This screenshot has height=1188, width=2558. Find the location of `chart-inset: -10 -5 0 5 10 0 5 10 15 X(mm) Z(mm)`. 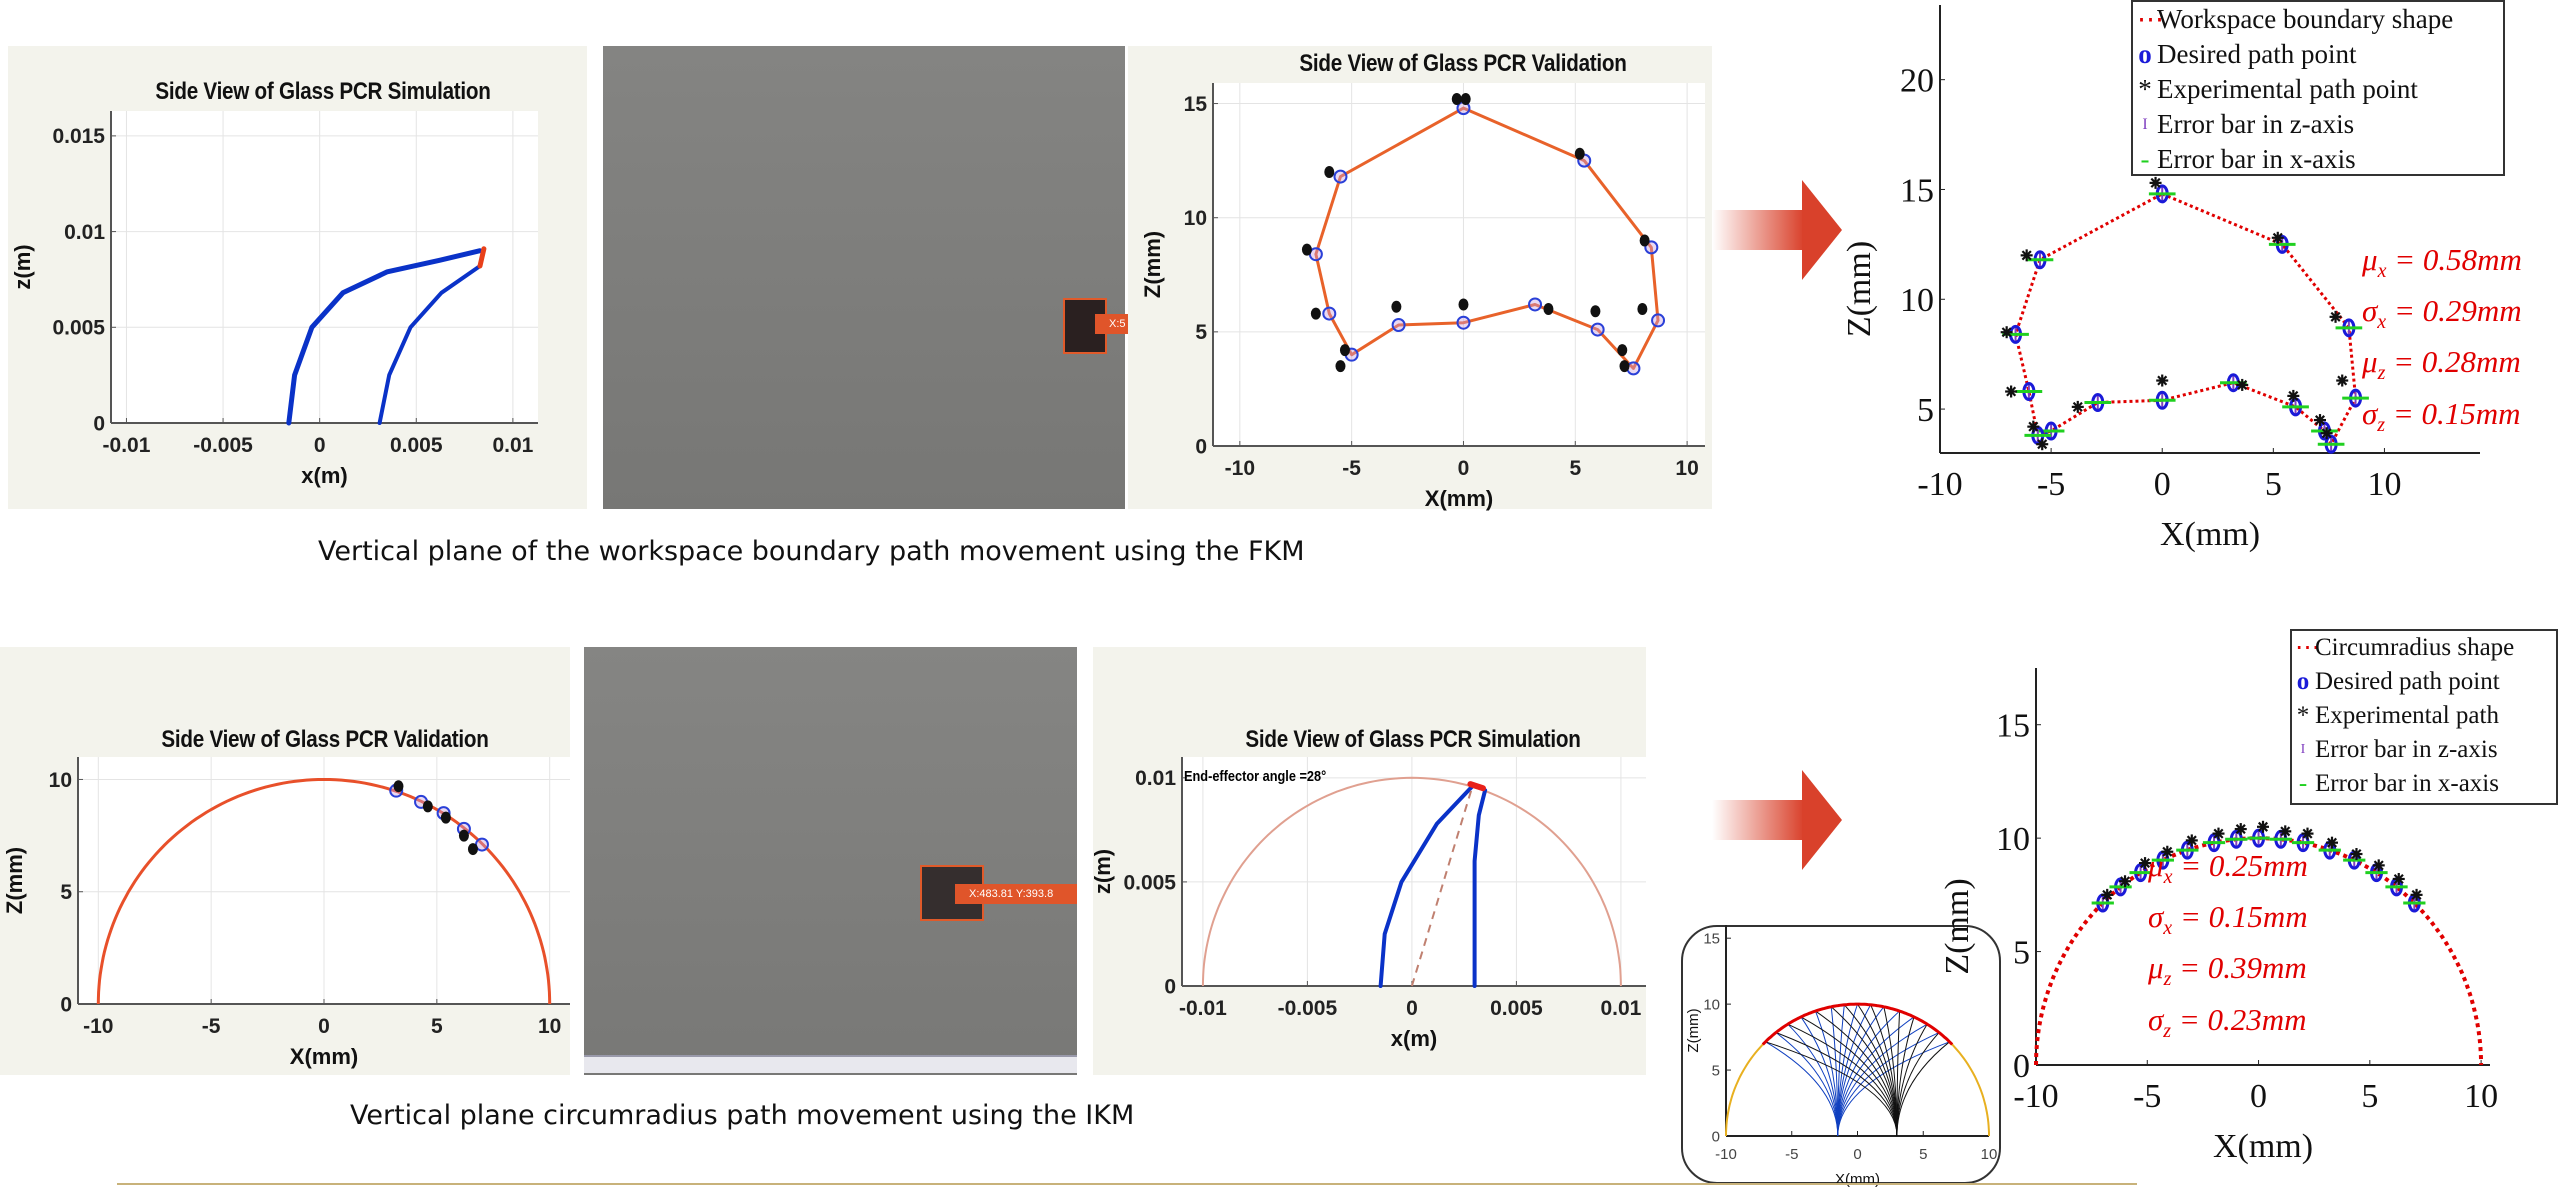

chart-inset: -10 -5 0 5 10 0 5 10 15 X(mm) Z(mm) is located at coordinates (1841, 1056).